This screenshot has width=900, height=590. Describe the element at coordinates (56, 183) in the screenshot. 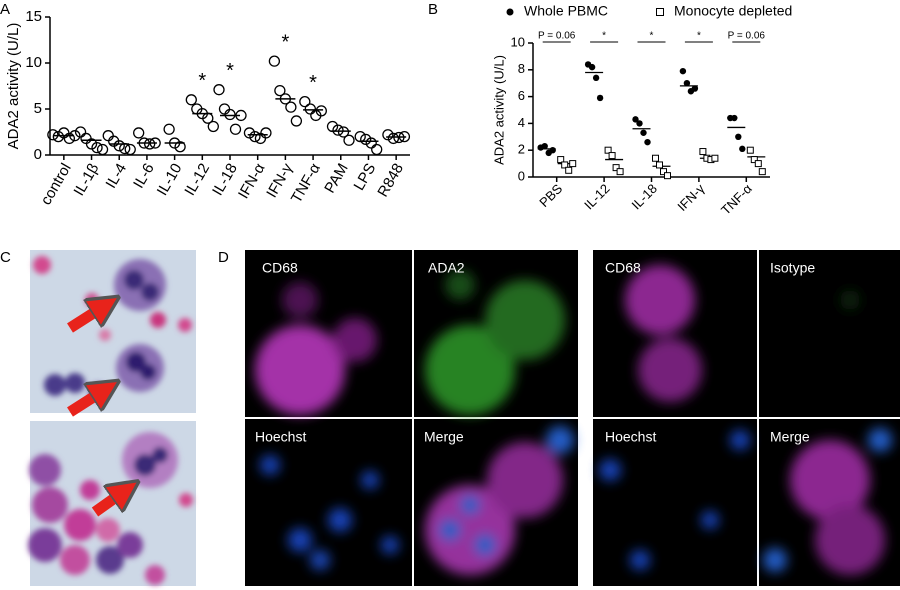

I see `x-tick-label: control` at that location.